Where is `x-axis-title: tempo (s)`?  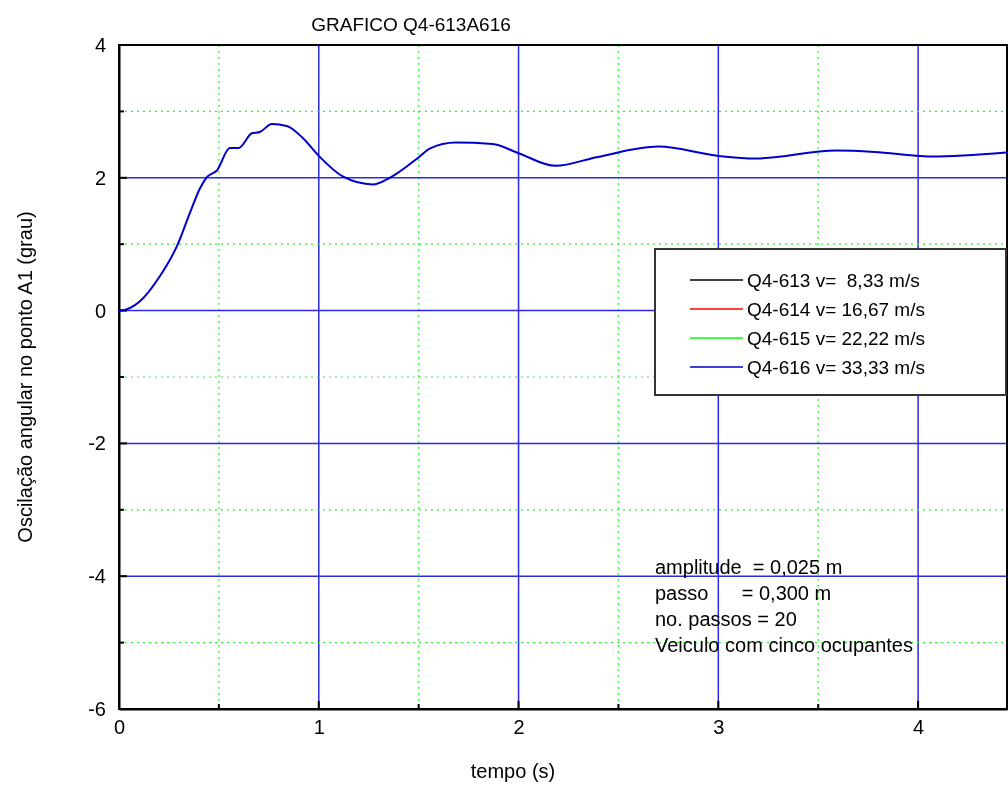 x-axis-title: tempo (s) is located at coordinates (513, 771).